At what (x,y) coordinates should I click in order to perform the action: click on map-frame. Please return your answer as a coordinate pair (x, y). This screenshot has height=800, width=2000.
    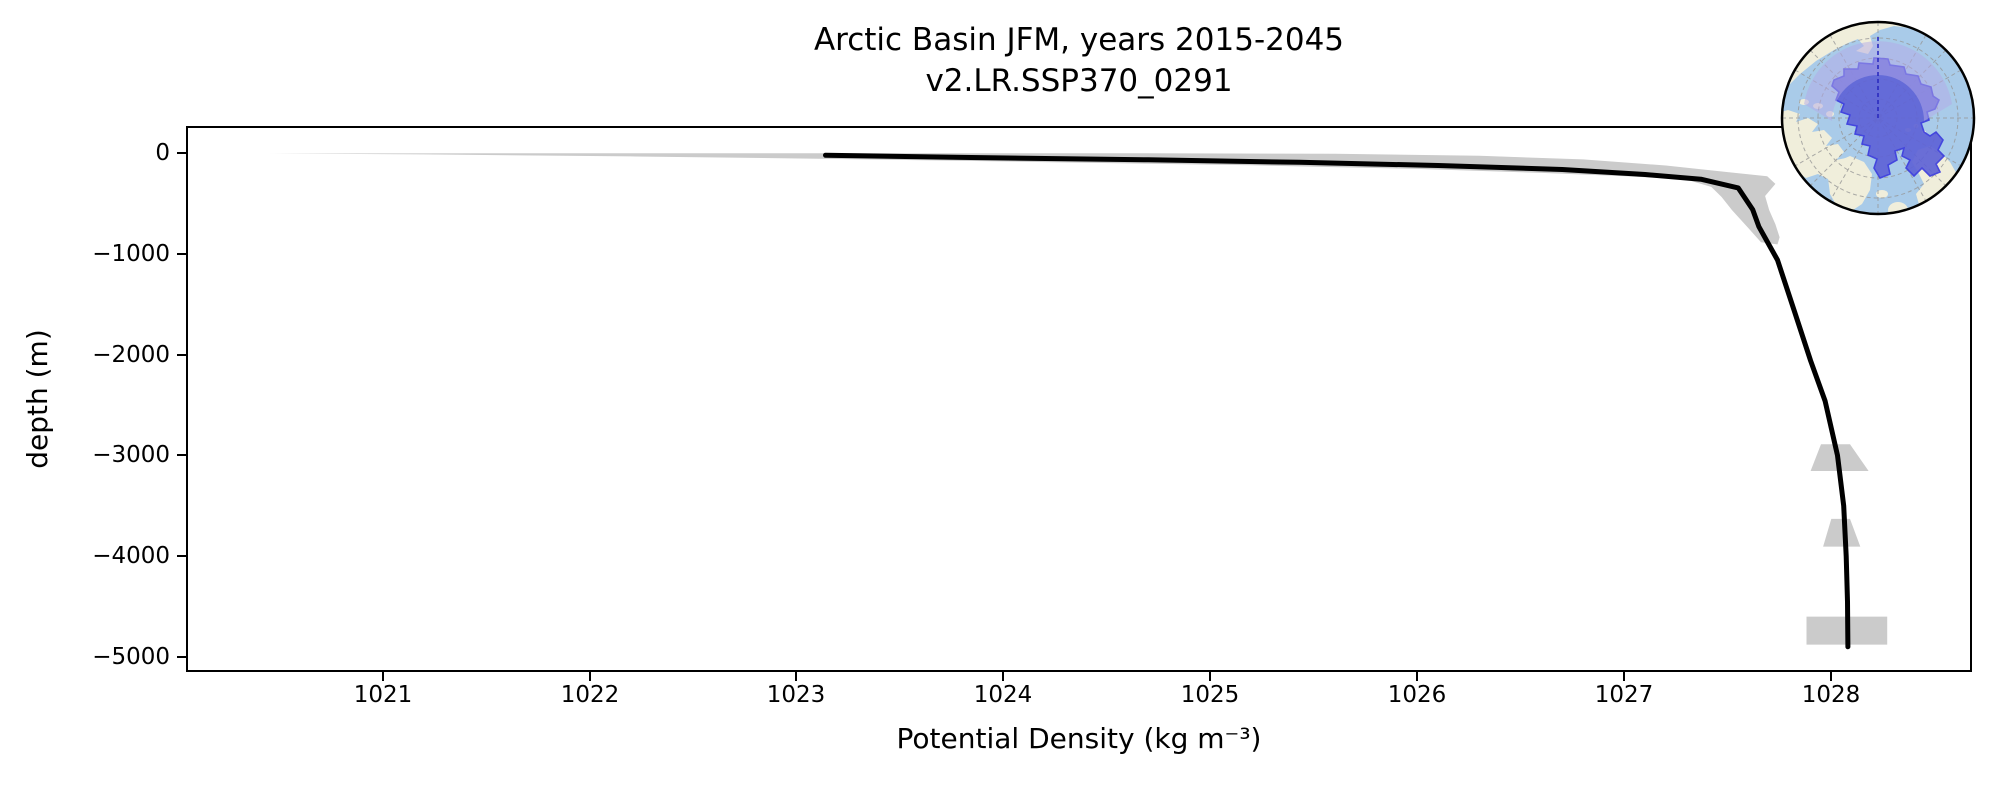
    Looking at the image, I should click on (1878, 118).